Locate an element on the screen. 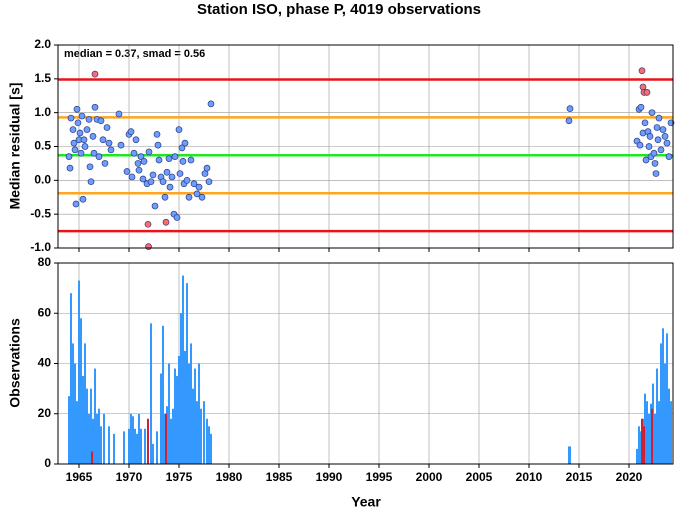  x-tick-label: 2020 is located at coordinates (629, 477).